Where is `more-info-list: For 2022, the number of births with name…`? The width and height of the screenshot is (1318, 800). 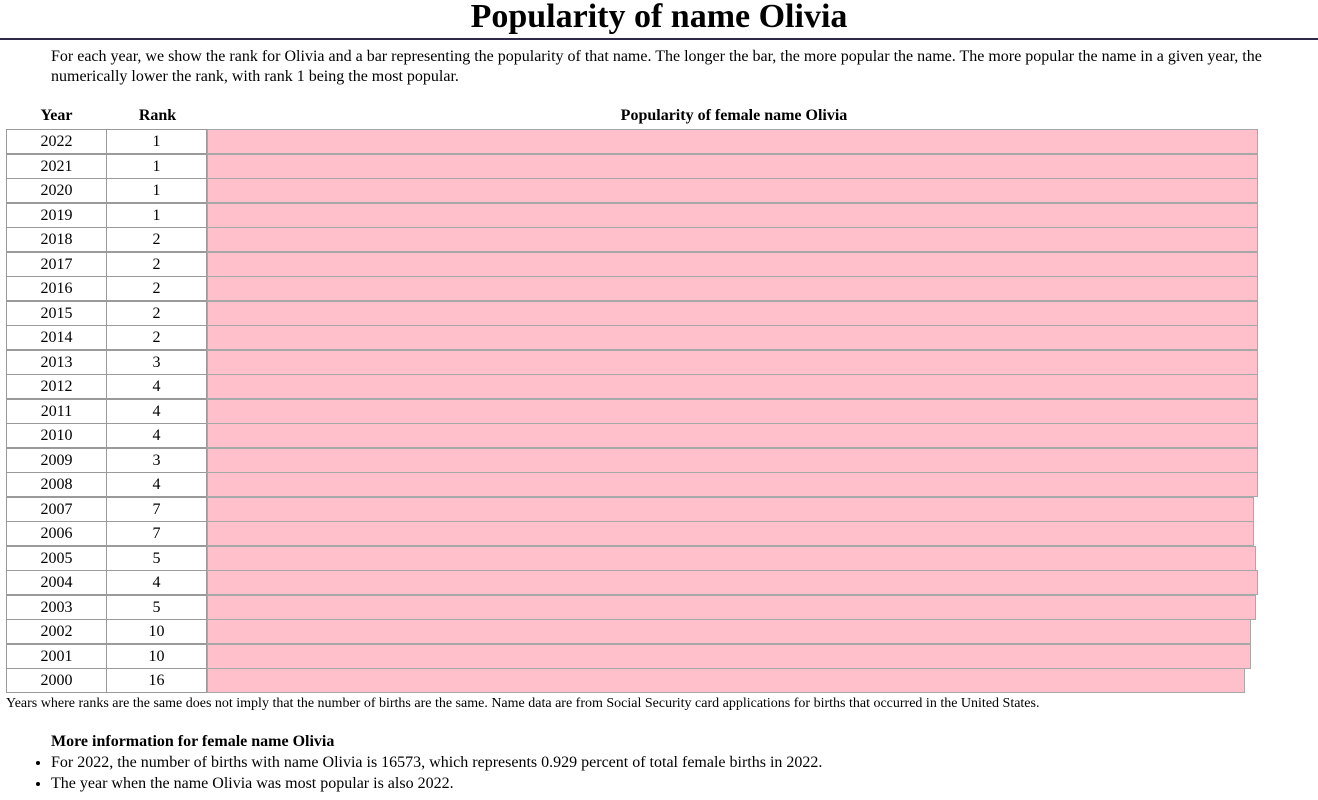
more-info-list: For 2022, the number of births with name… is located at coordinates (427, 773).